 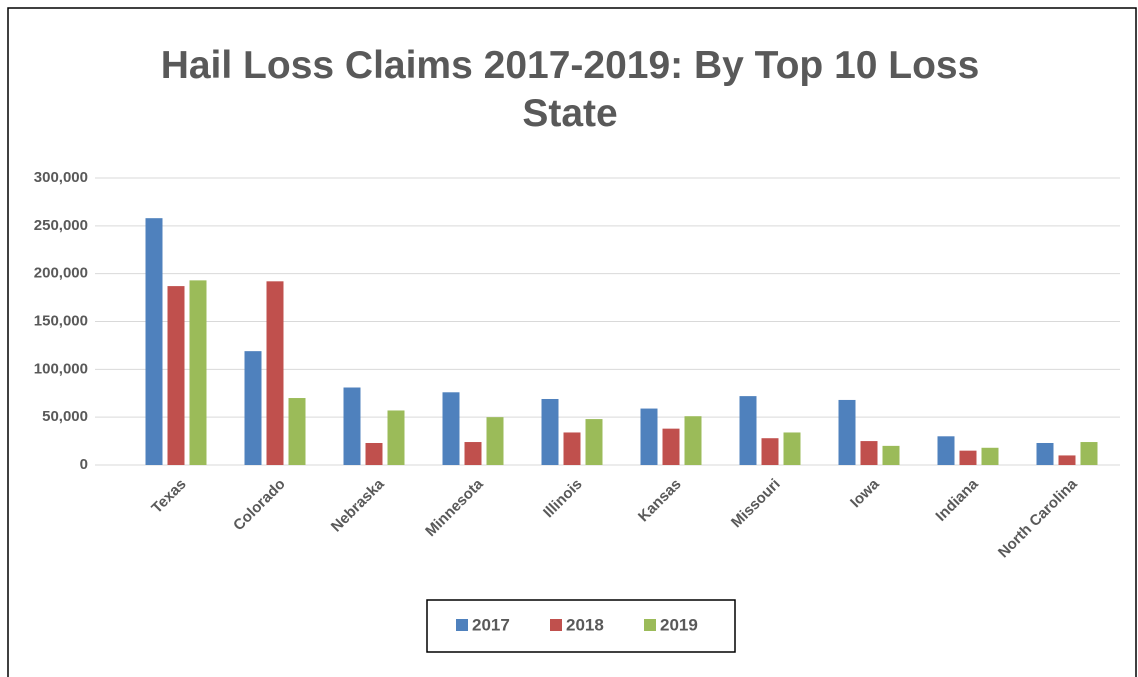 What do you see at coordinates (84, 464) in the screenshot?
I see `y-tick-label: 0` at bounding box center [84, 464].